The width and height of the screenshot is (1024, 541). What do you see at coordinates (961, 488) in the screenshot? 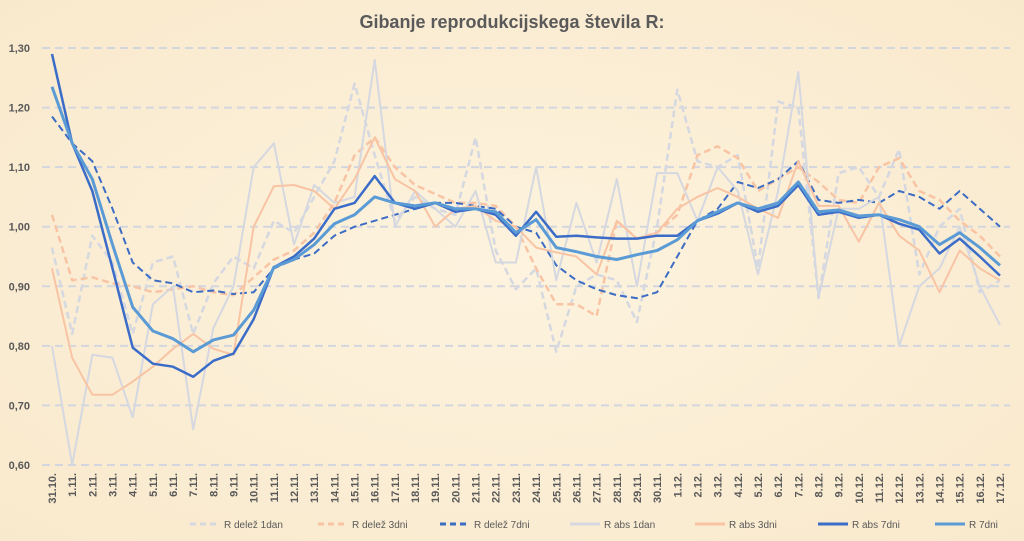
I see `x-tick-label: 15.12.` at bounding box center [961, 488].